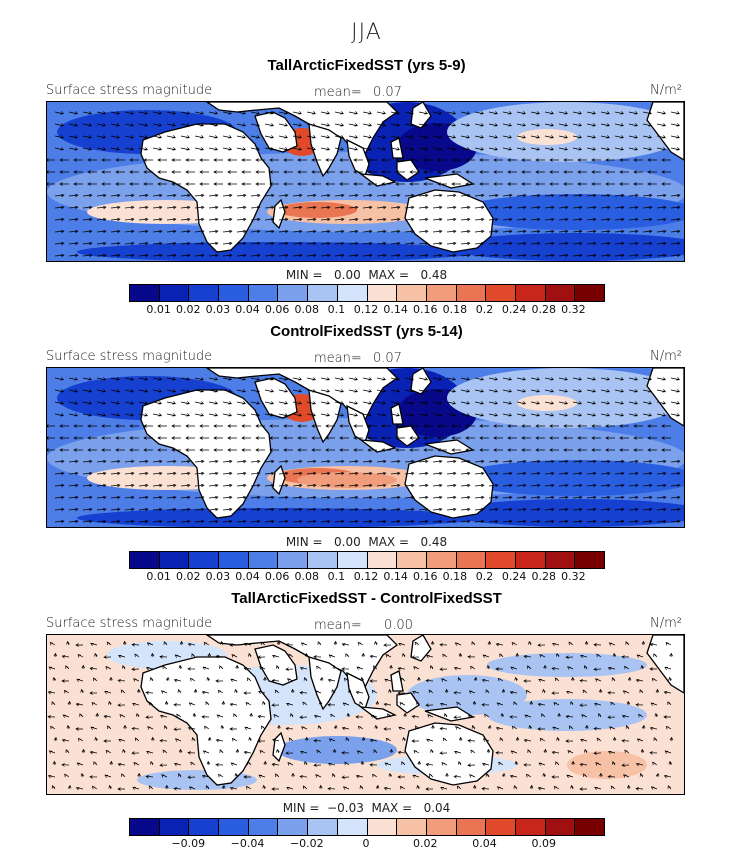  What do you see at coordinates (666, 90) in the screenshot?
I see `panel-1-units: N/m²` at bounding box center [666, 90].